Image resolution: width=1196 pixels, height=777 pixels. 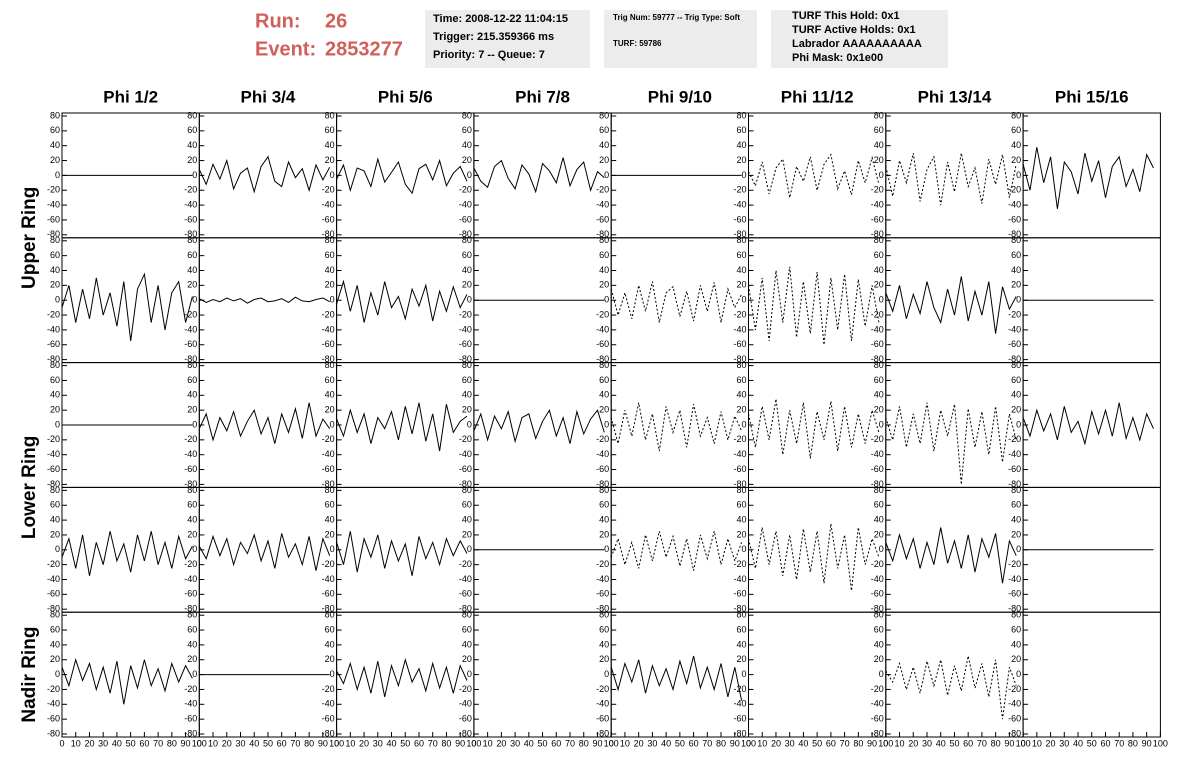 What do you see at coordinates (282, 743) in the screenshot?
I see `x-tick-label: 60` at bounding box center [282, 743].